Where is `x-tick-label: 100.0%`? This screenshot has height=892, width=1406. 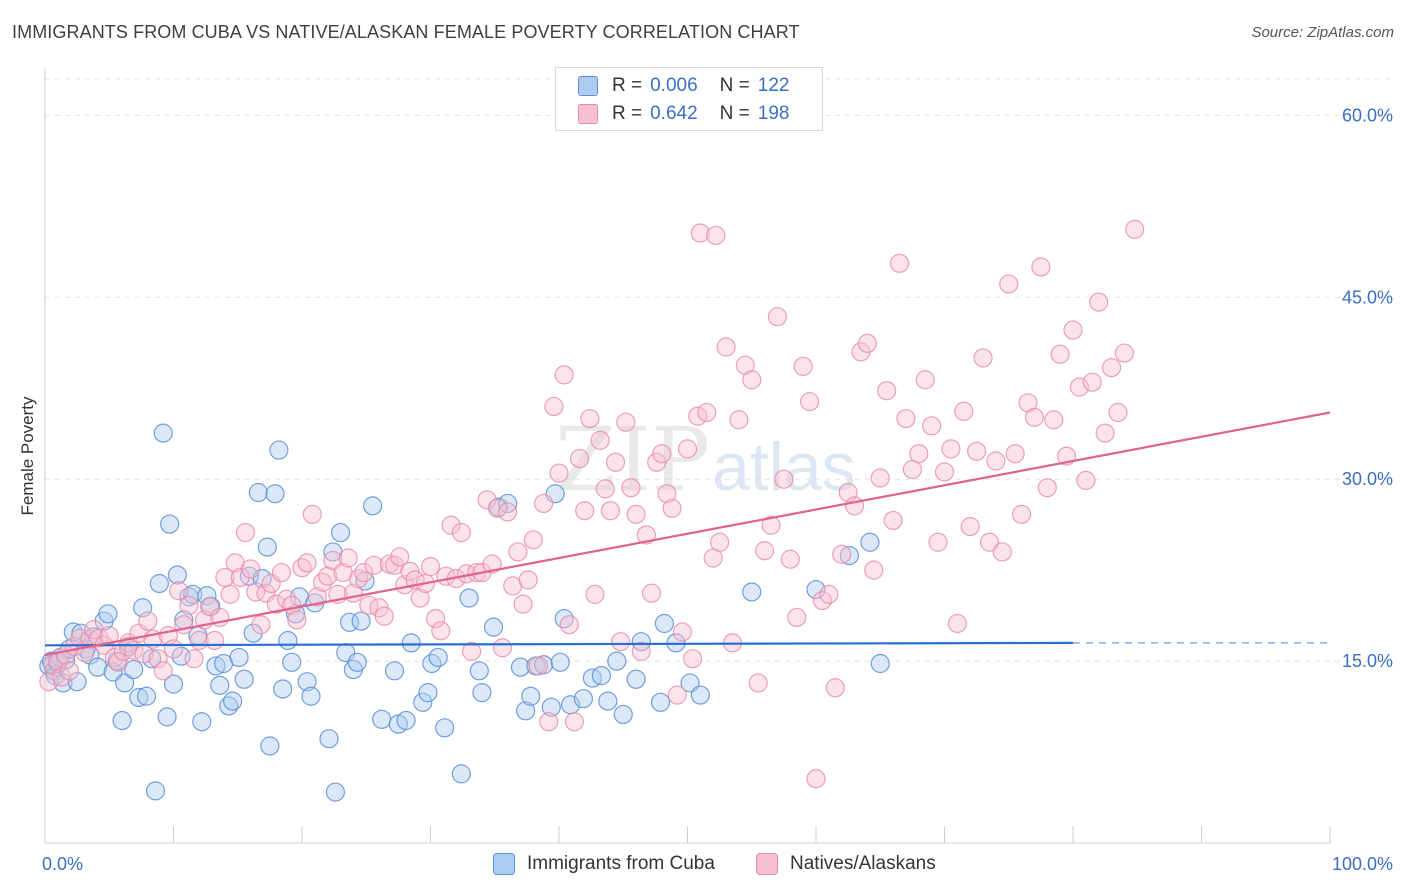 x-tick-label: 100.0% is located at coordinates (1362, 864).